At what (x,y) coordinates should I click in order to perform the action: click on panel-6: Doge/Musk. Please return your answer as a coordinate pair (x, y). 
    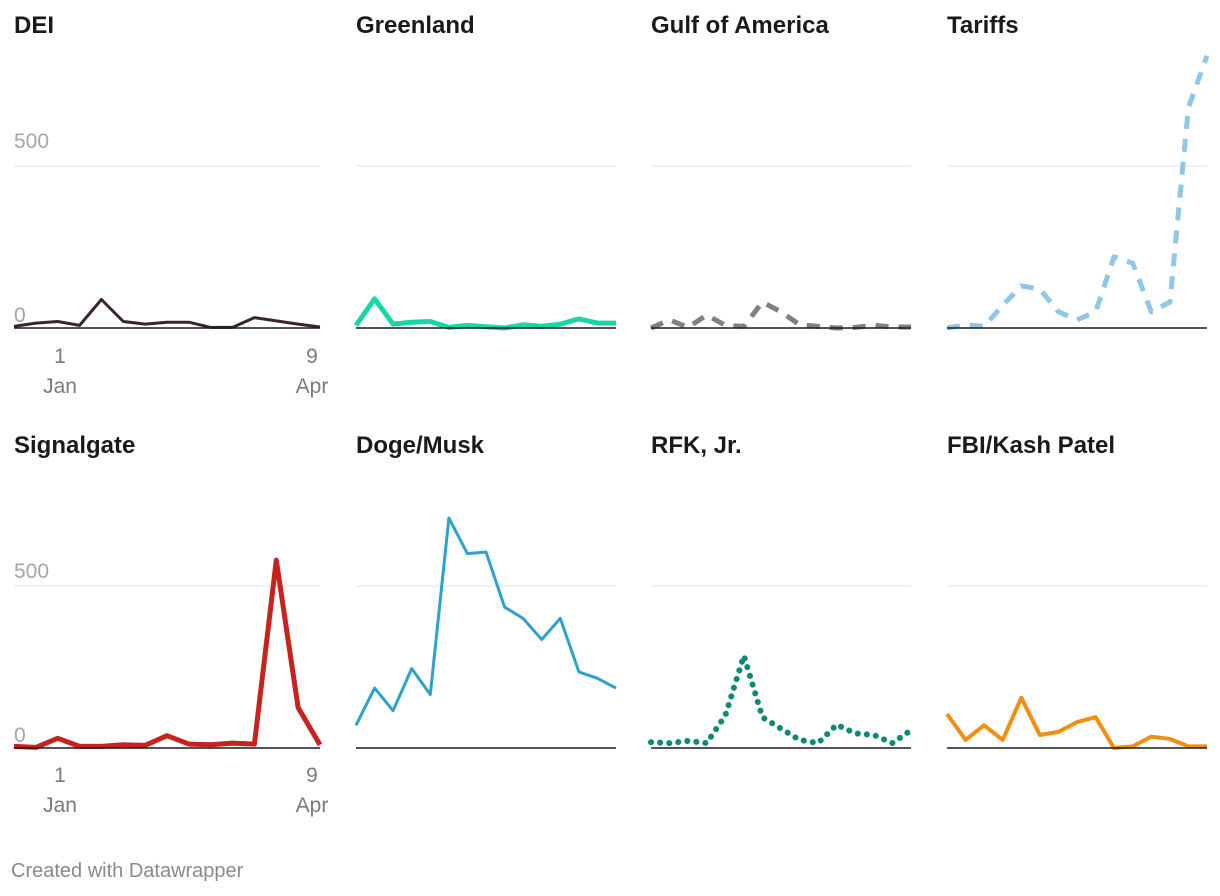
    Looking at the image, I should click on (485, 590).